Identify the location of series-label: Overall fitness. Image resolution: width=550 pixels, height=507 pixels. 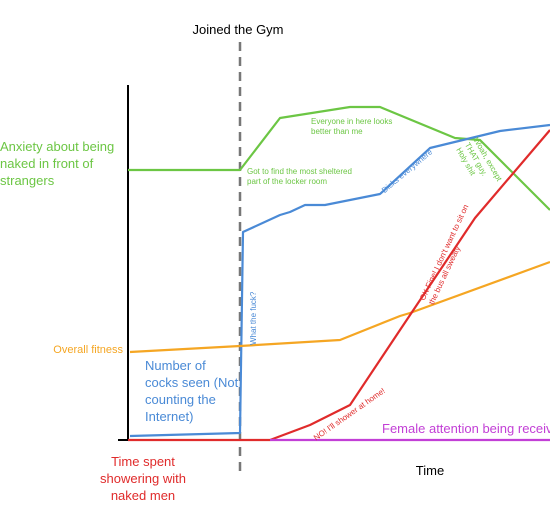
(88, 350).